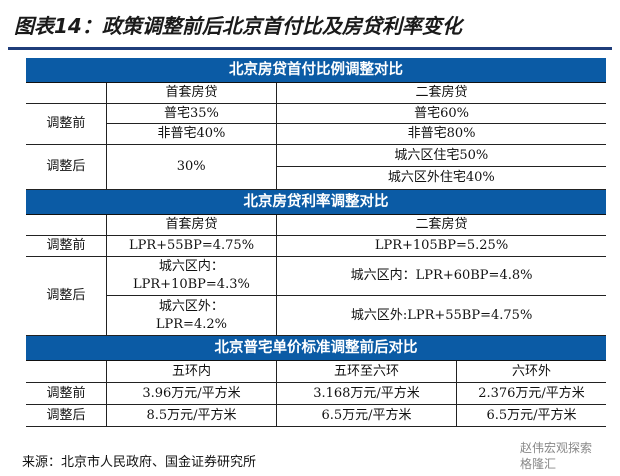 This screenshot has width=620, height=476. I want to click on column-header: 五环内, so click(191, 371).